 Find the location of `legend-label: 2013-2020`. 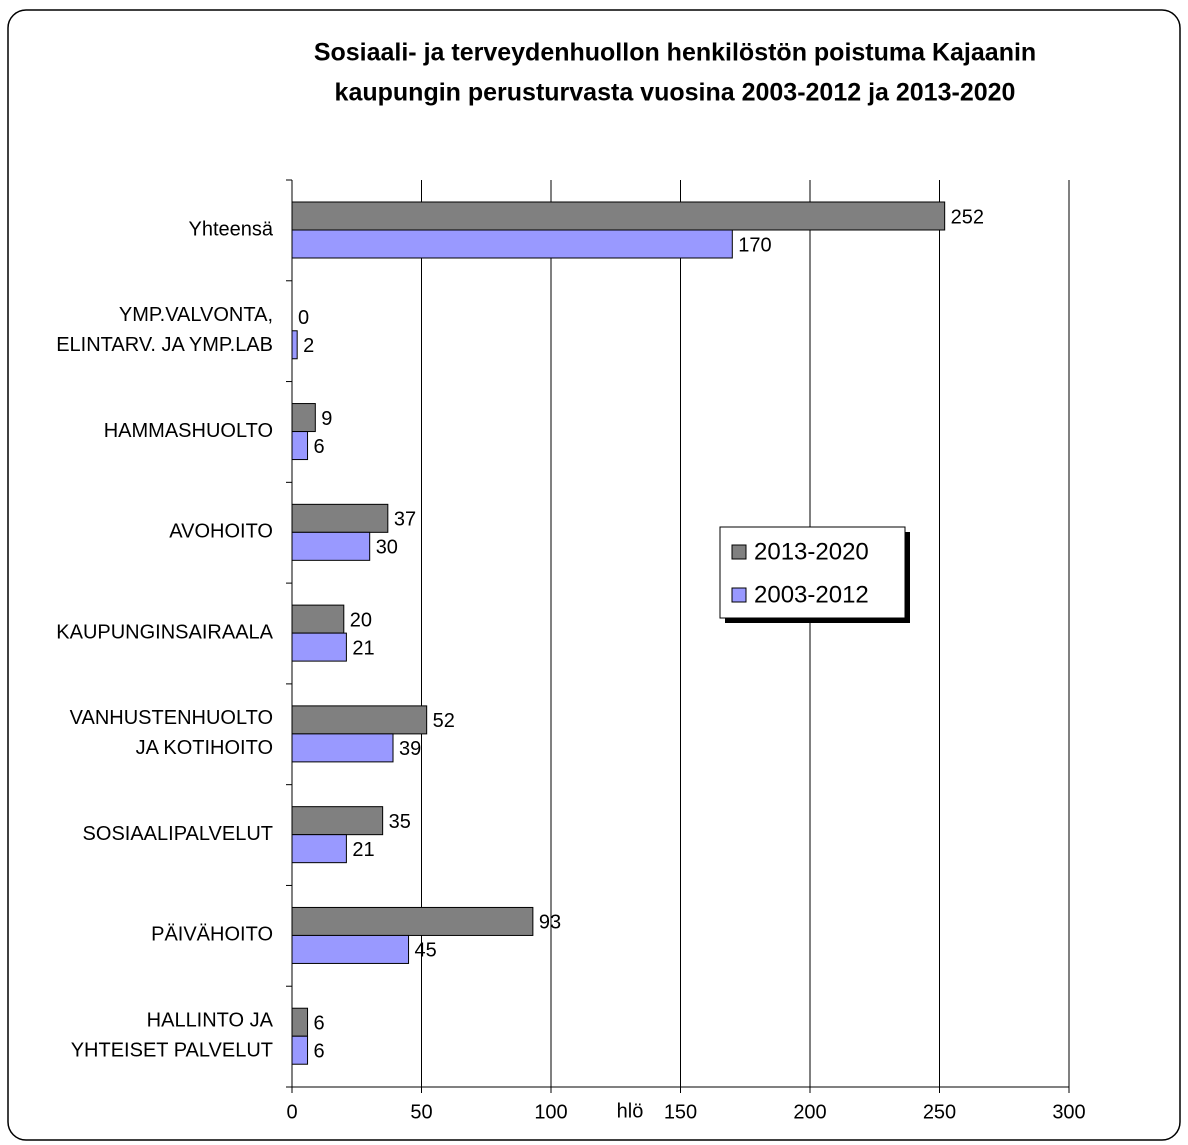

legend-label: 2013-2020 is located at coordinates (811, 551).